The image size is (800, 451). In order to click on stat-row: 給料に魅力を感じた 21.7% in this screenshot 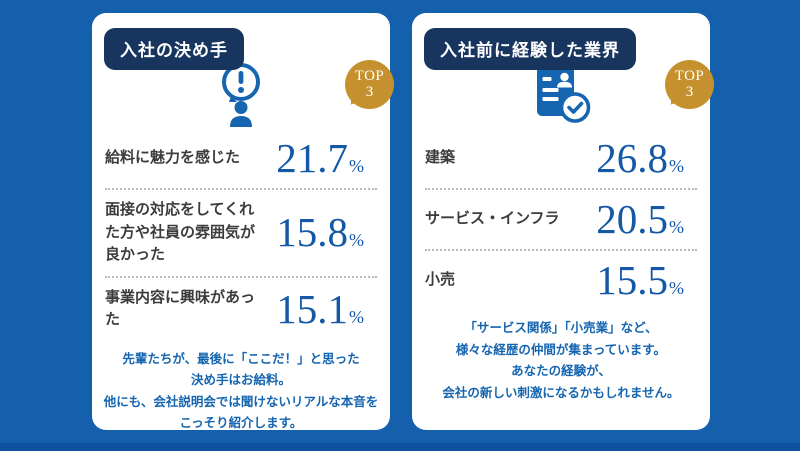, I will do `click(241, 158)`.